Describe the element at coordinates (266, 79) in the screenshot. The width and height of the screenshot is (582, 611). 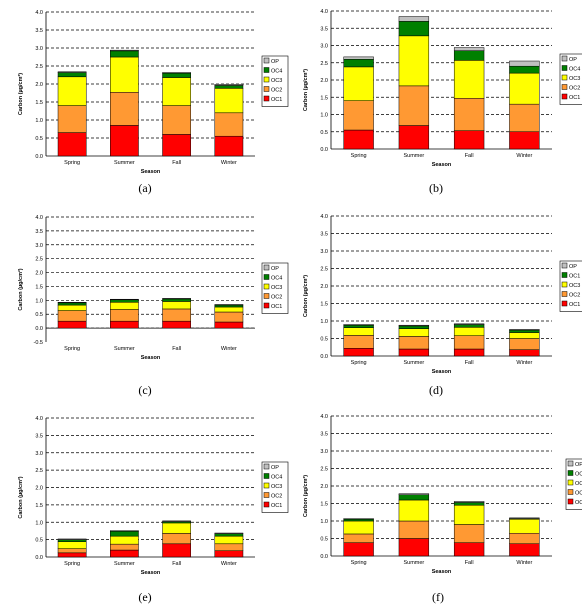
I see `legend-swatch-a` at that location.